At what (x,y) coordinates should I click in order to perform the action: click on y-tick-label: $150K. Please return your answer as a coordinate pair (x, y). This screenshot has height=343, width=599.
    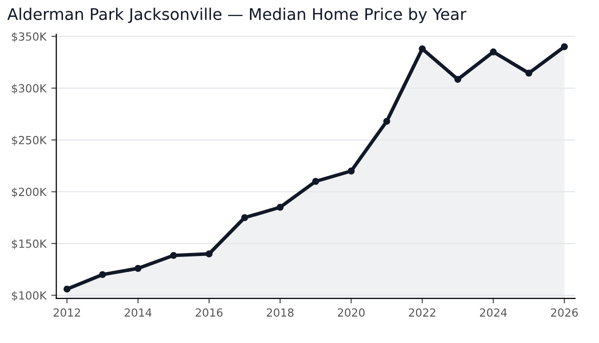
    Looking at the image, I should click on (29, 244).